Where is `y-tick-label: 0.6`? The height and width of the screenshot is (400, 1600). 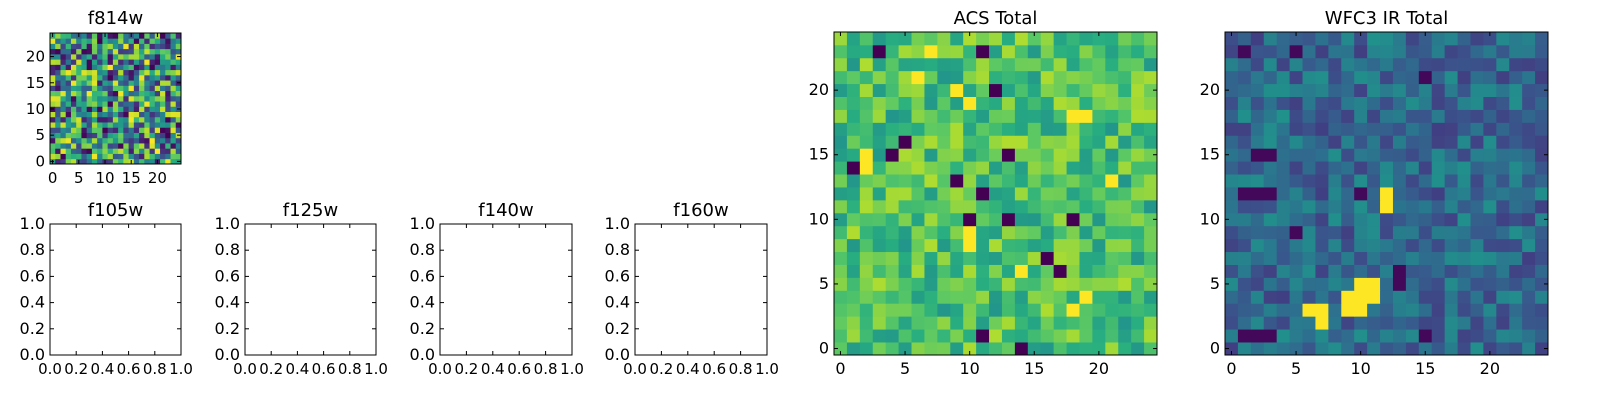 y-tick-label: 0.6 is located at coordinates (32, 275).